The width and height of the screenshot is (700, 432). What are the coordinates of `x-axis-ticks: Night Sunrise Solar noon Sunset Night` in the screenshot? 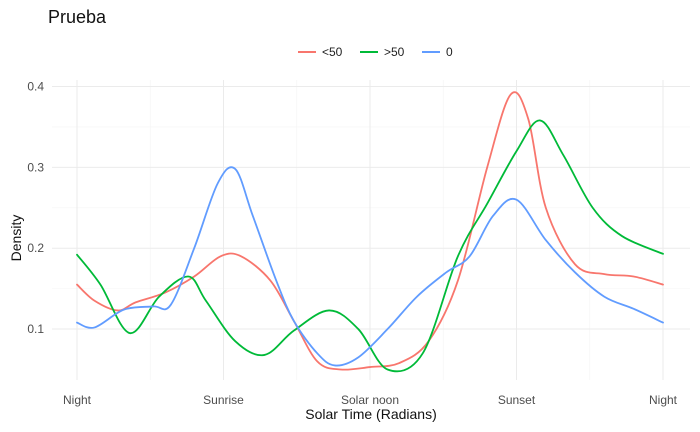 It's located at (370, 400).